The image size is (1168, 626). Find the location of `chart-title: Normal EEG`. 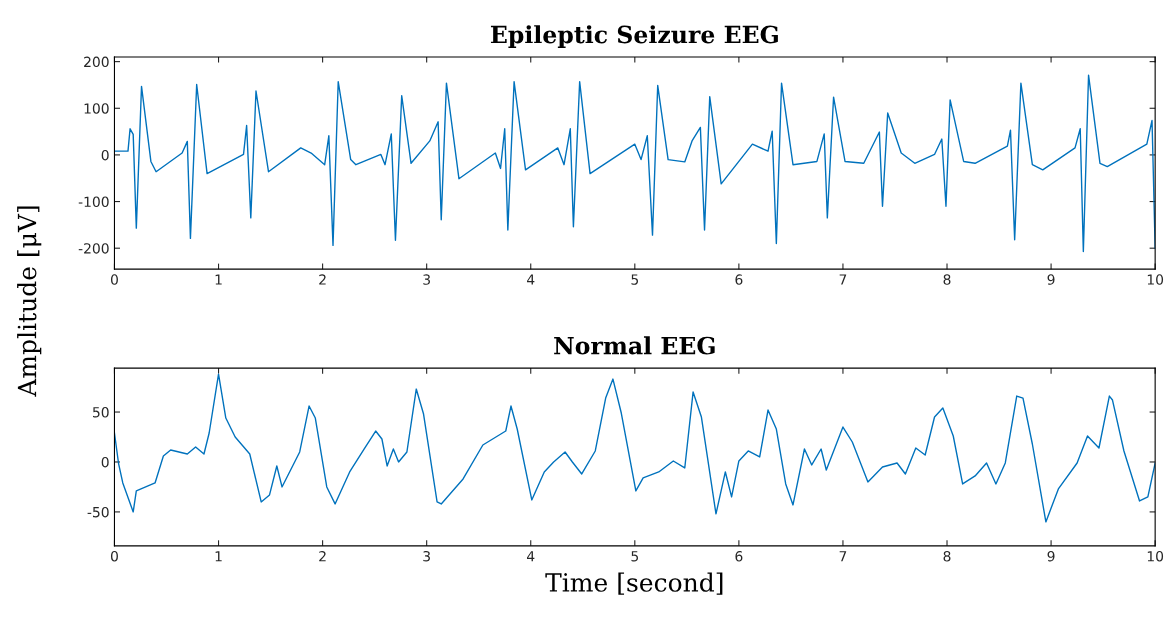

chart-title: Normal EEG is located at coordinates (634, 345).